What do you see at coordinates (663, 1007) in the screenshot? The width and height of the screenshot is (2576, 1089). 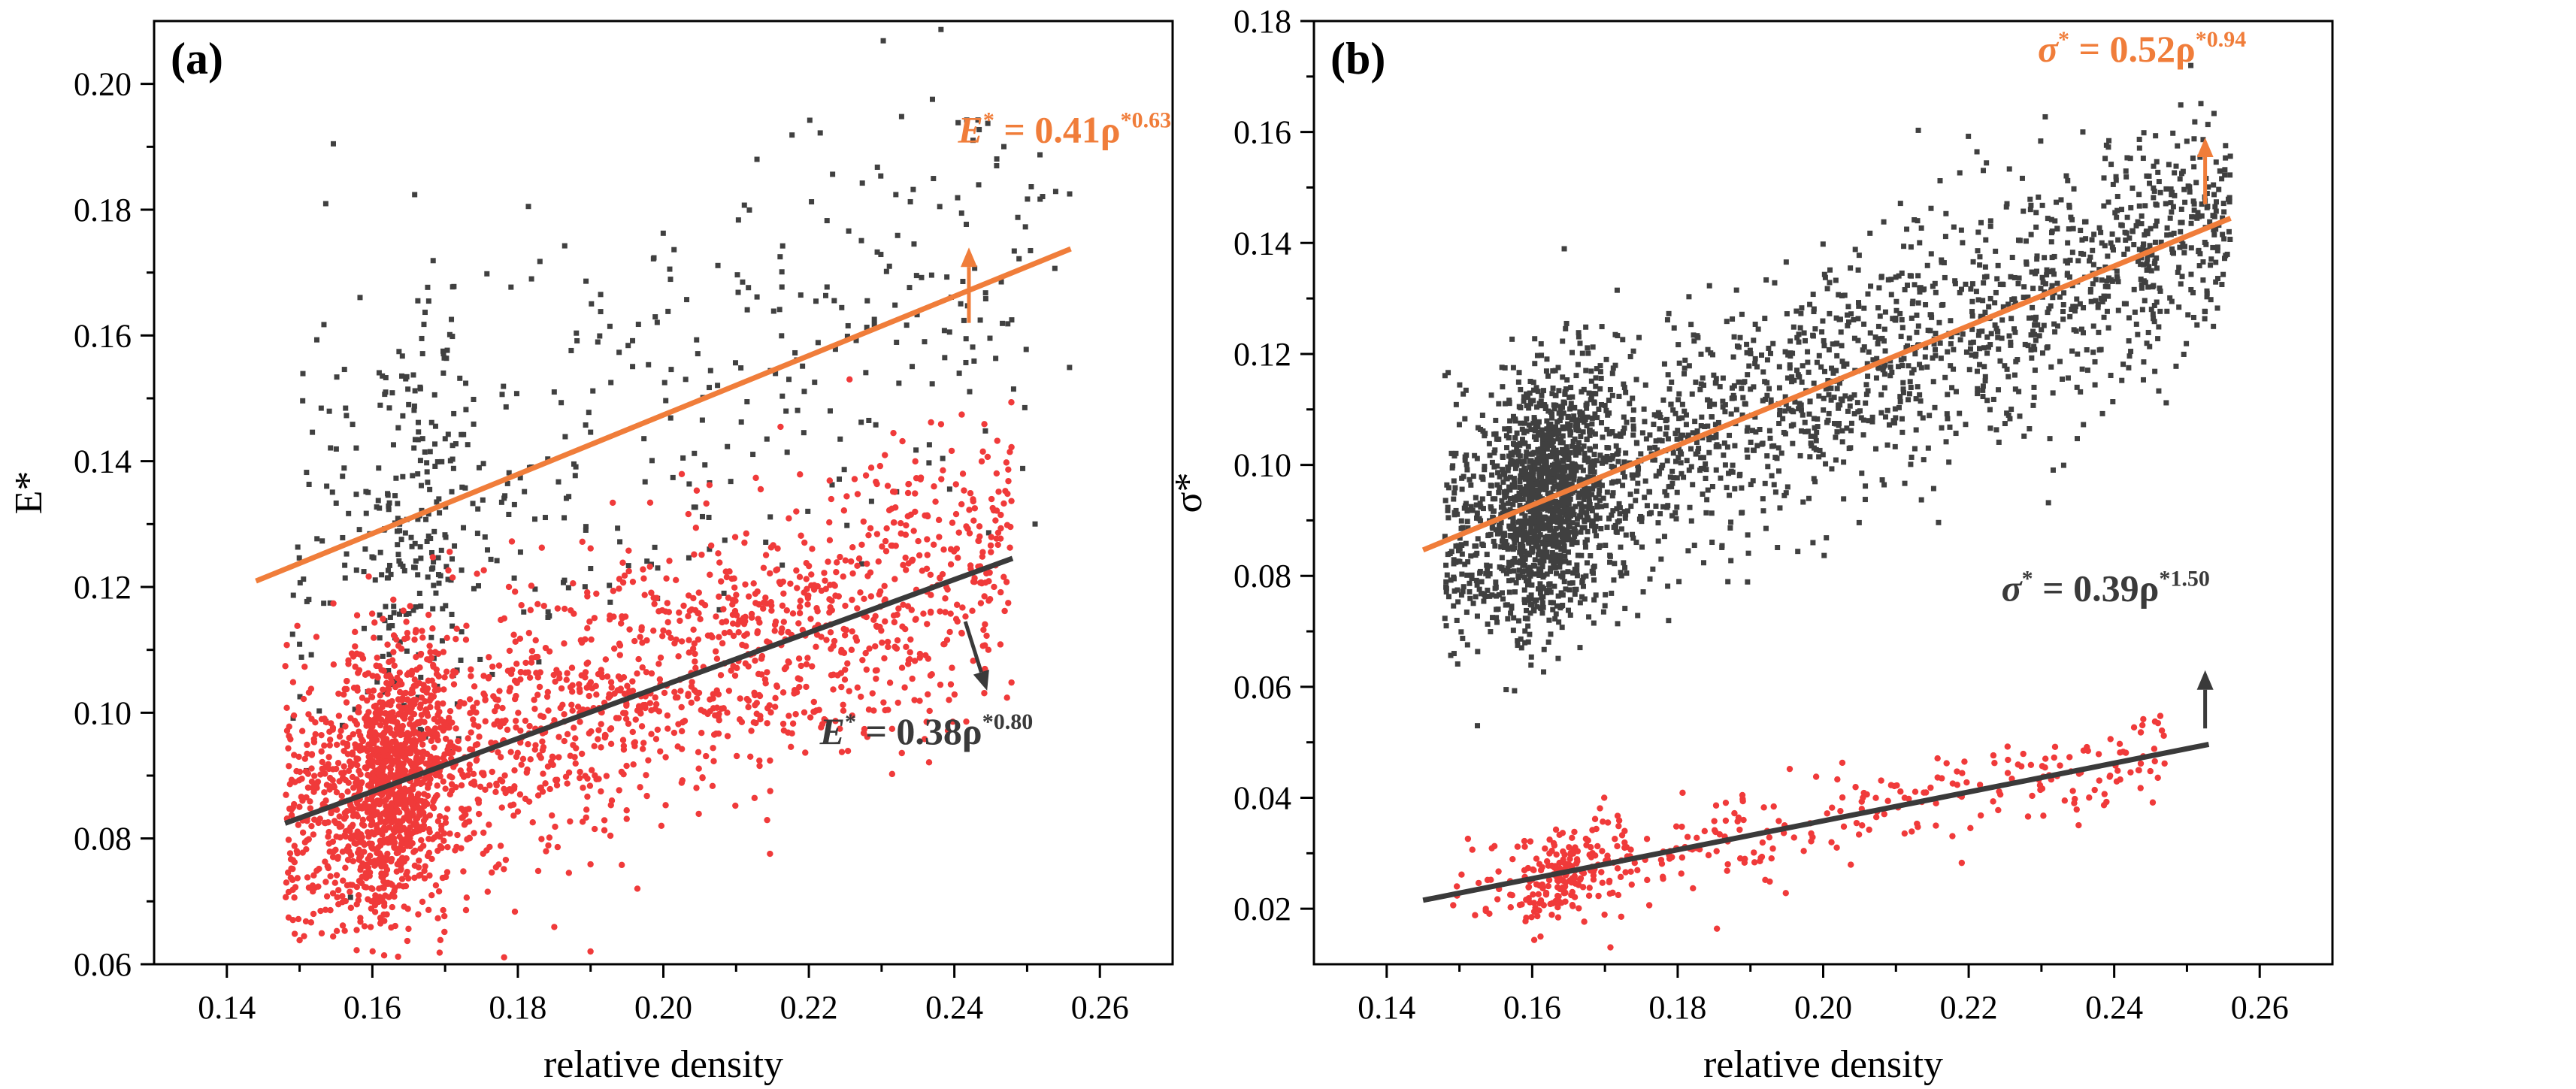 I see `x-tick-label: 0.20` at bounding box center [663, 1007].